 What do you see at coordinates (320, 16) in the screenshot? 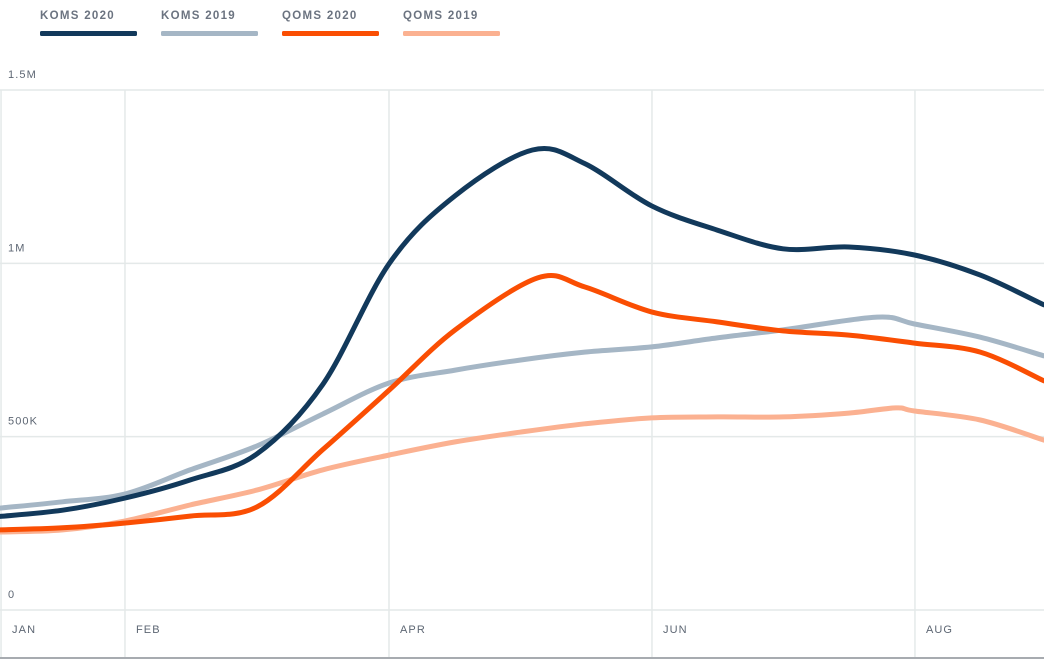
I see `legend-item-label: QOMS 2020` at bounding box center [320, 16].